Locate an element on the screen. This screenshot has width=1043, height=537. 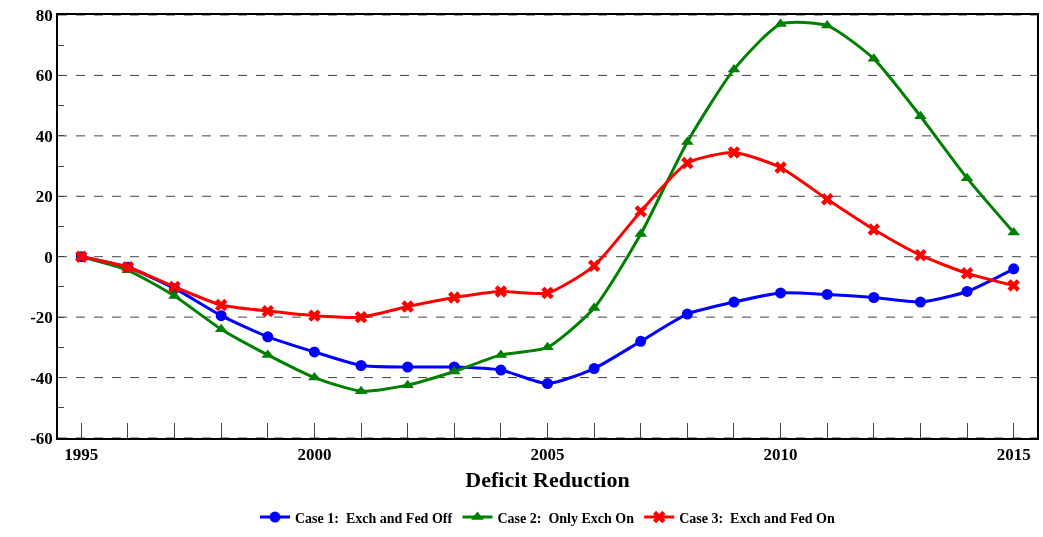
legend-label: Case 1: Exch and Fed Off is located at coordinates (374, 518).